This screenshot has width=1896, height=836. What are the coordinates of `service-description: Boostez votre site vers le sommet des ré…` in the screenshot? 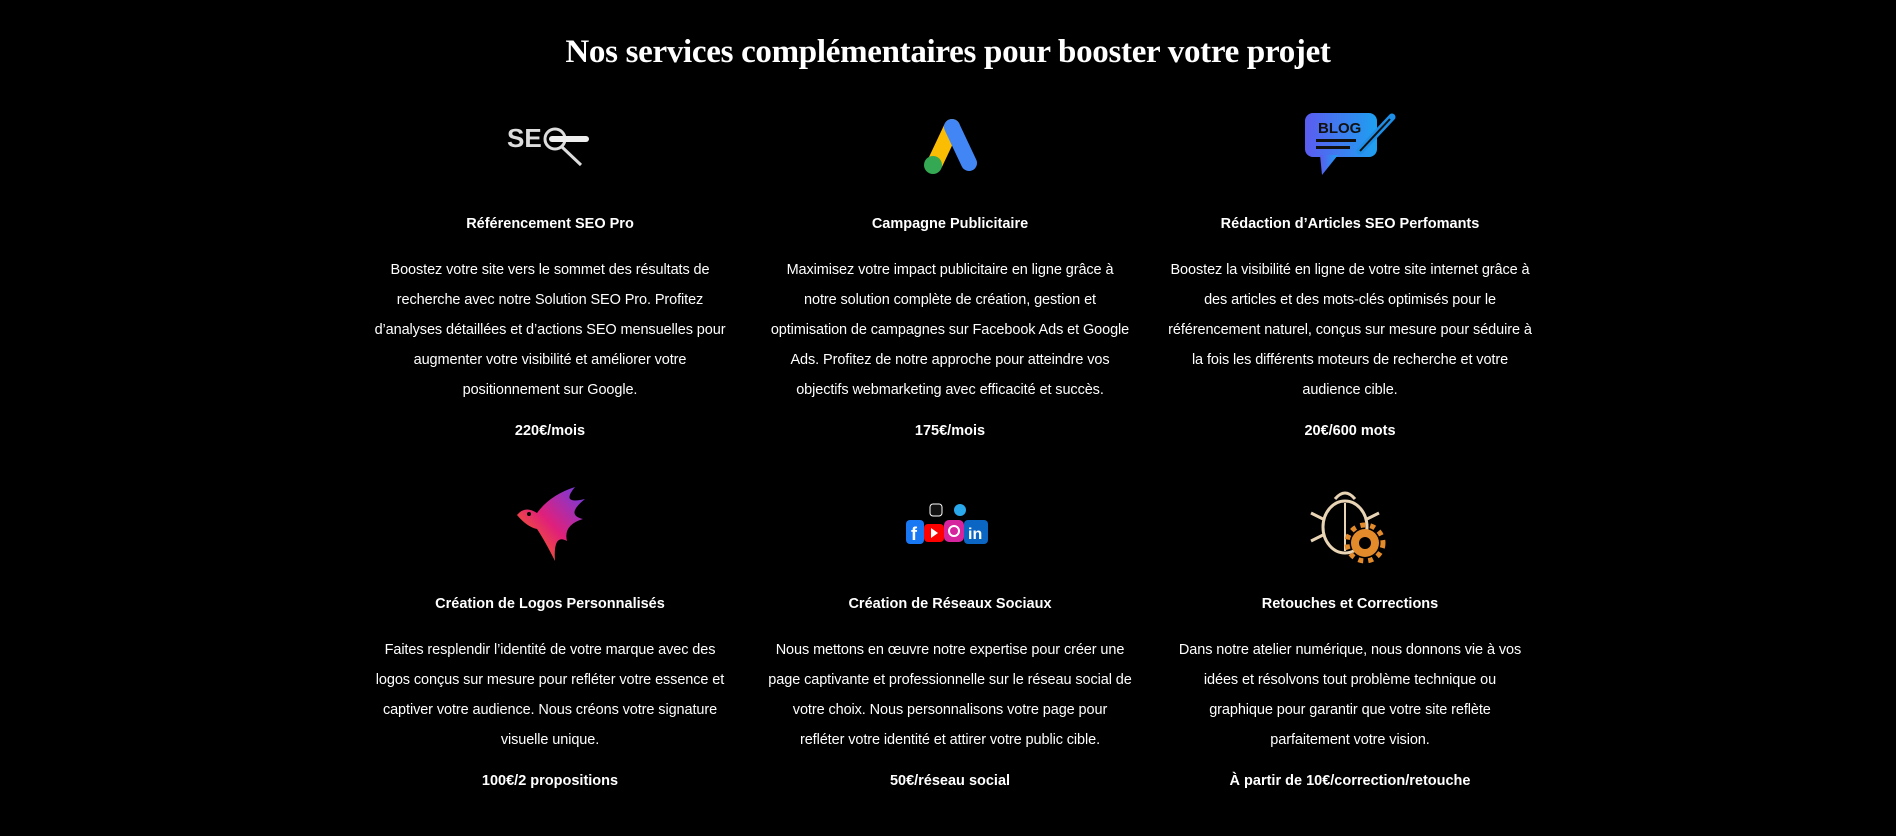 It's located at (550, 330).